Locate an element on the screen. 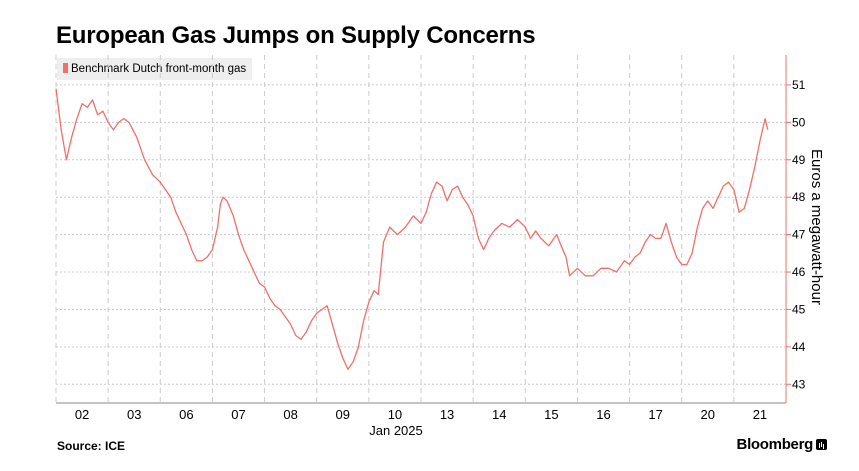 Image resolution: width=859 pixels, height=471 pixels. x-tick-label: 13 is located at coordinates (447, 414).